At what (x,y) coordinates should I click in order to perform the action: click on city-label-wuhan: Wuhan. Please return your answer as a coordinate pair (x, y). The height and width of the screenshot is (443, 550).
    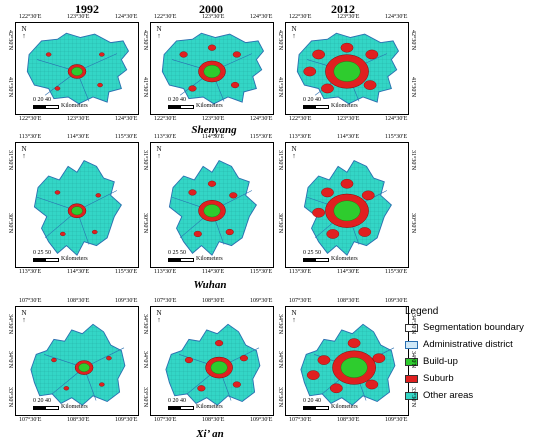
    Looking at the image, I should click on (210, 285).